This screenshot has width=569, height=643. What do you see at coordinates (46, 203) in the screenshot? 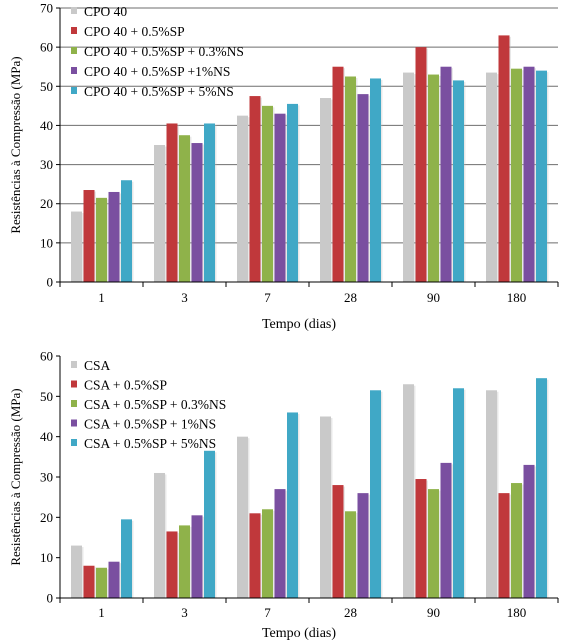
I see `y-tick-label: 20` at bounding box center [46, 203].